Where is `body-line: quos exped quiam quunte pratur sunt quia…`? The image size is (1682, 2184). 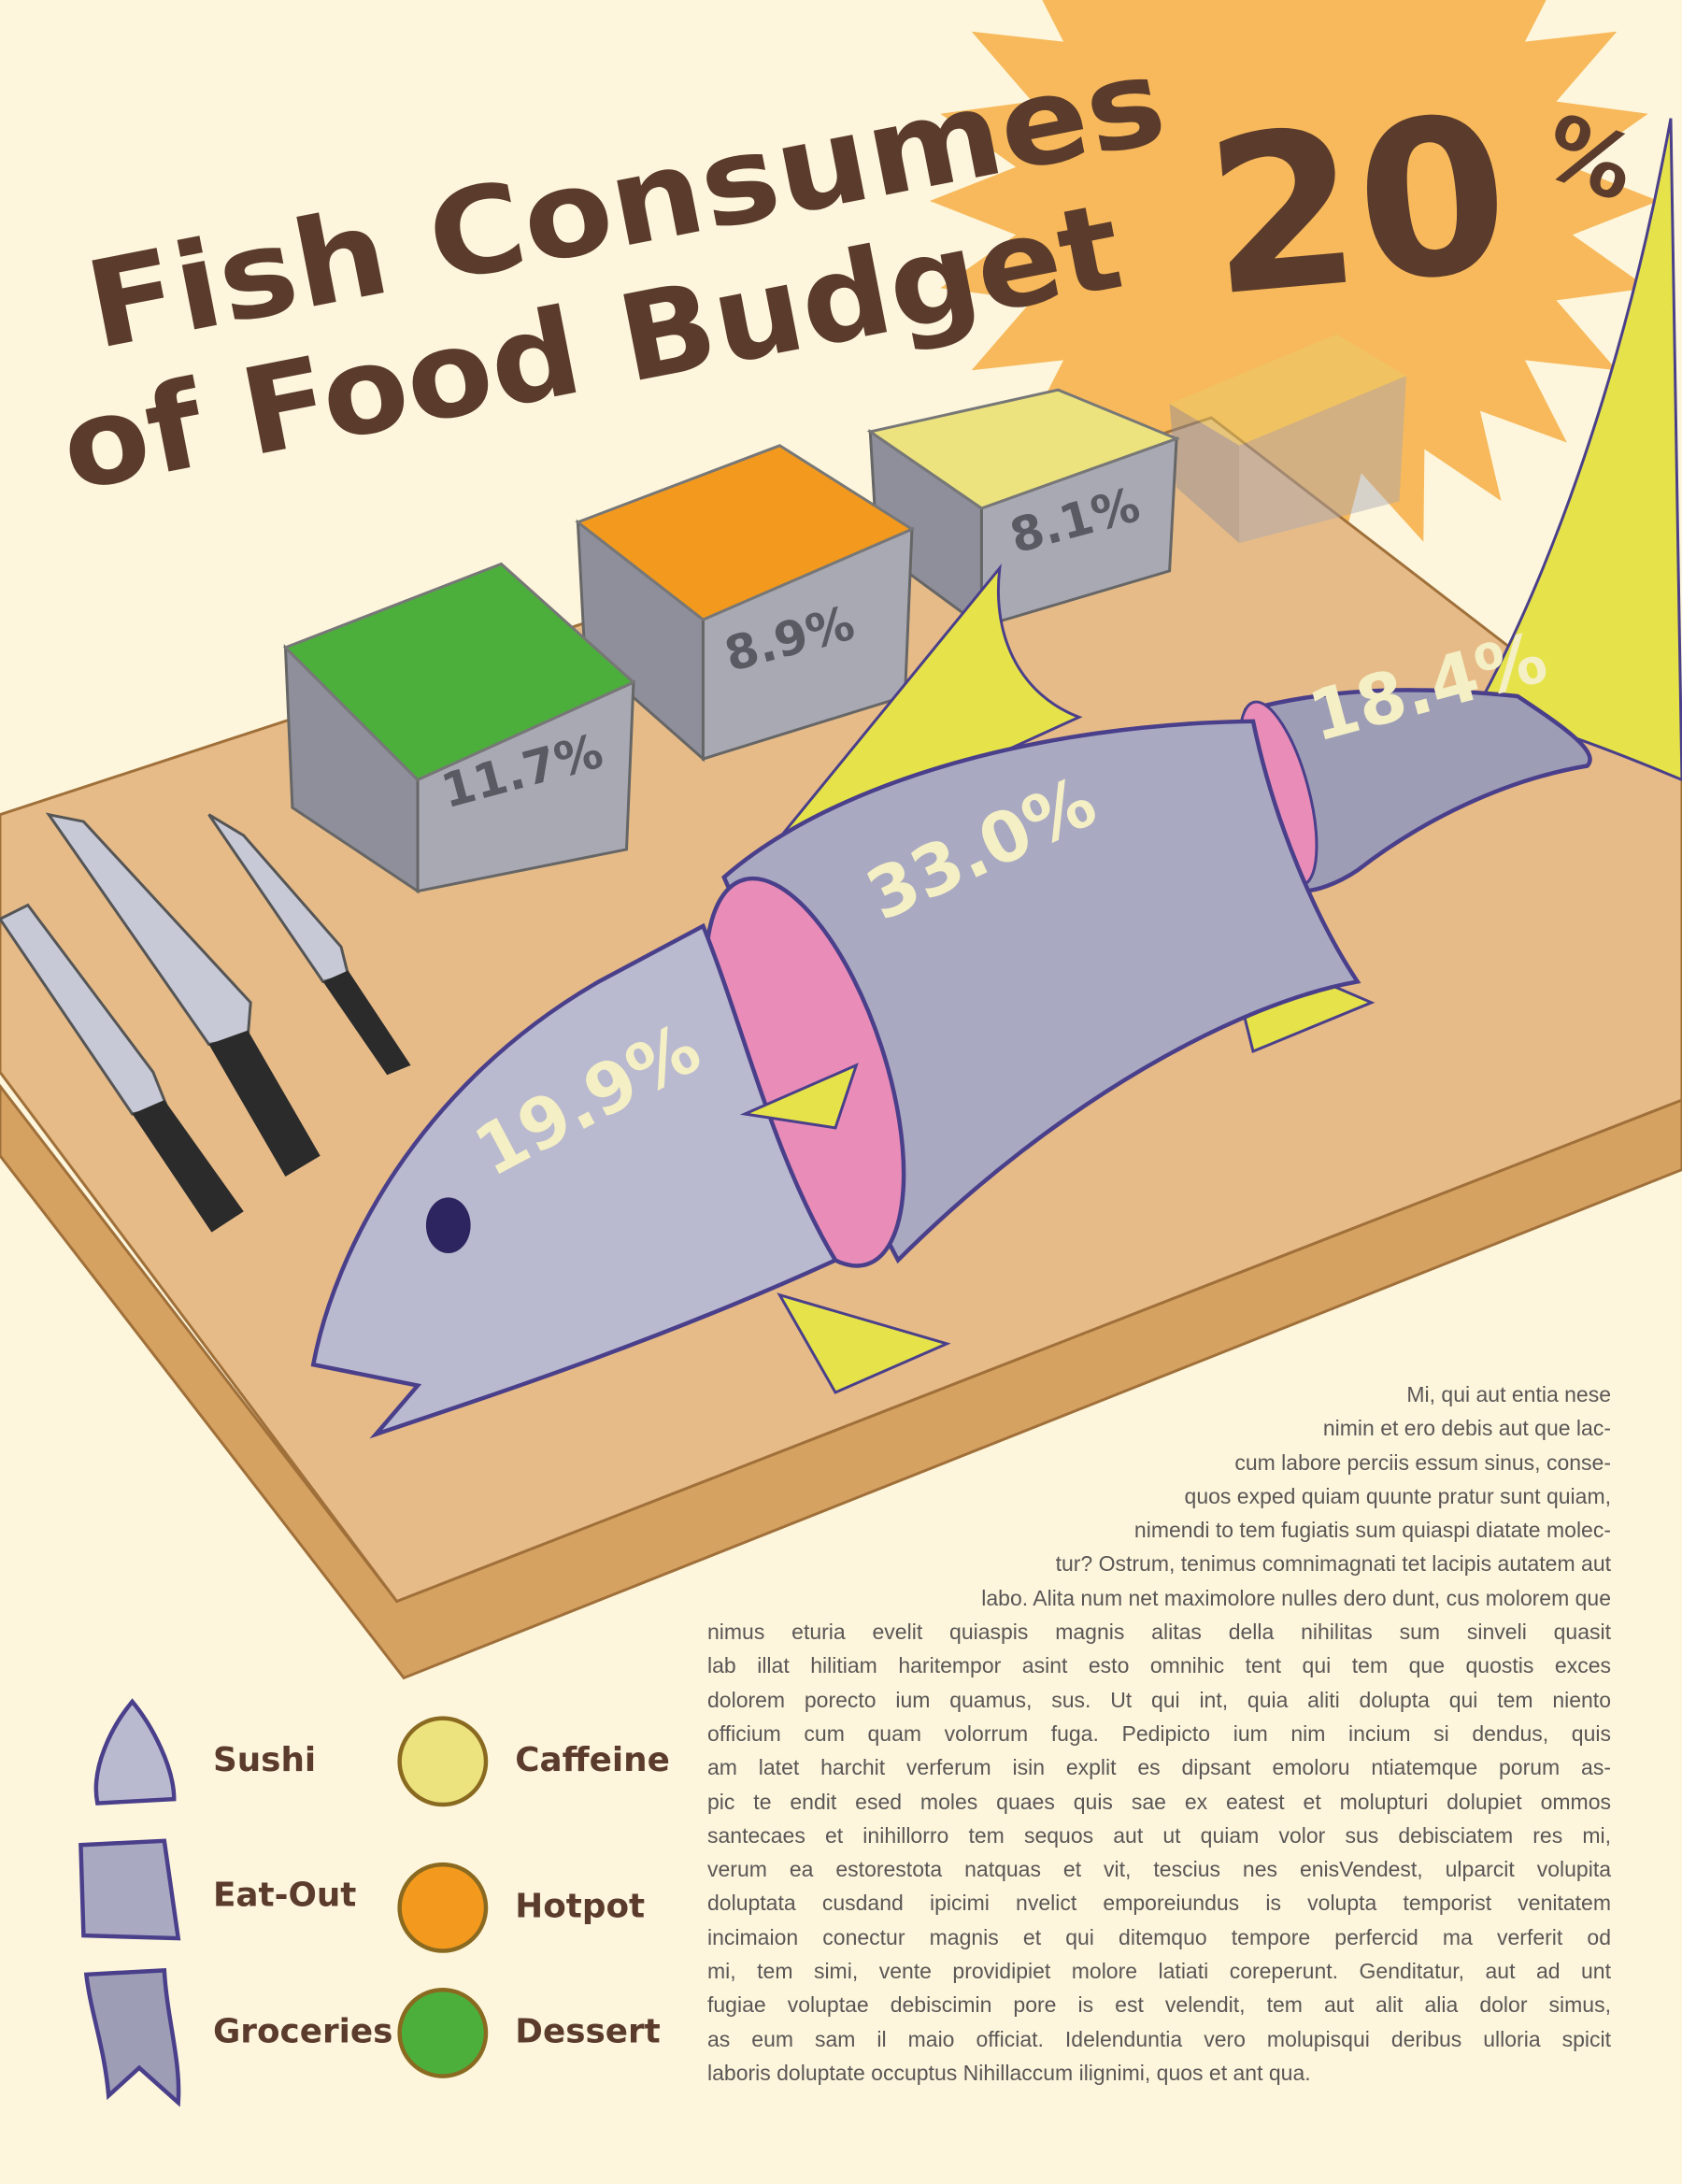
body-line: quos exped quiam quunte pratur sunt quia… is located at coordinates (1397, 1495).